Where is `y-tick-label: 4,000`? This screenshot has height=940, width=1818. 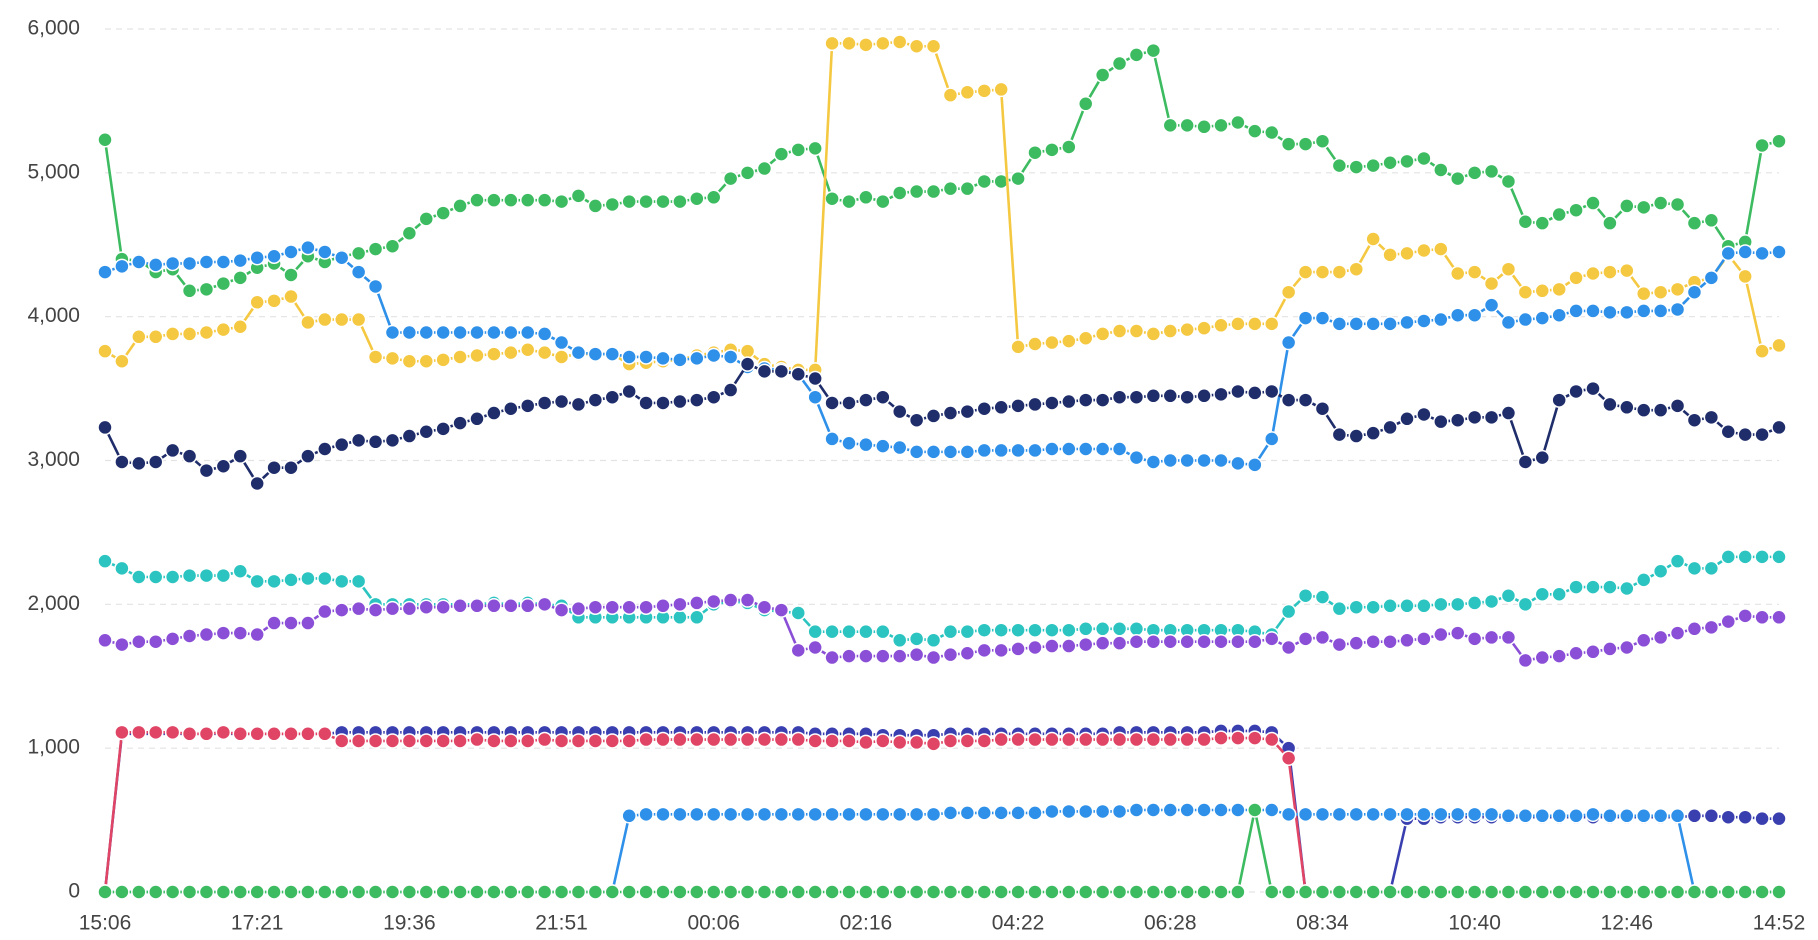 y-tick-label: 4,000 is located at coordinates (53, 315).